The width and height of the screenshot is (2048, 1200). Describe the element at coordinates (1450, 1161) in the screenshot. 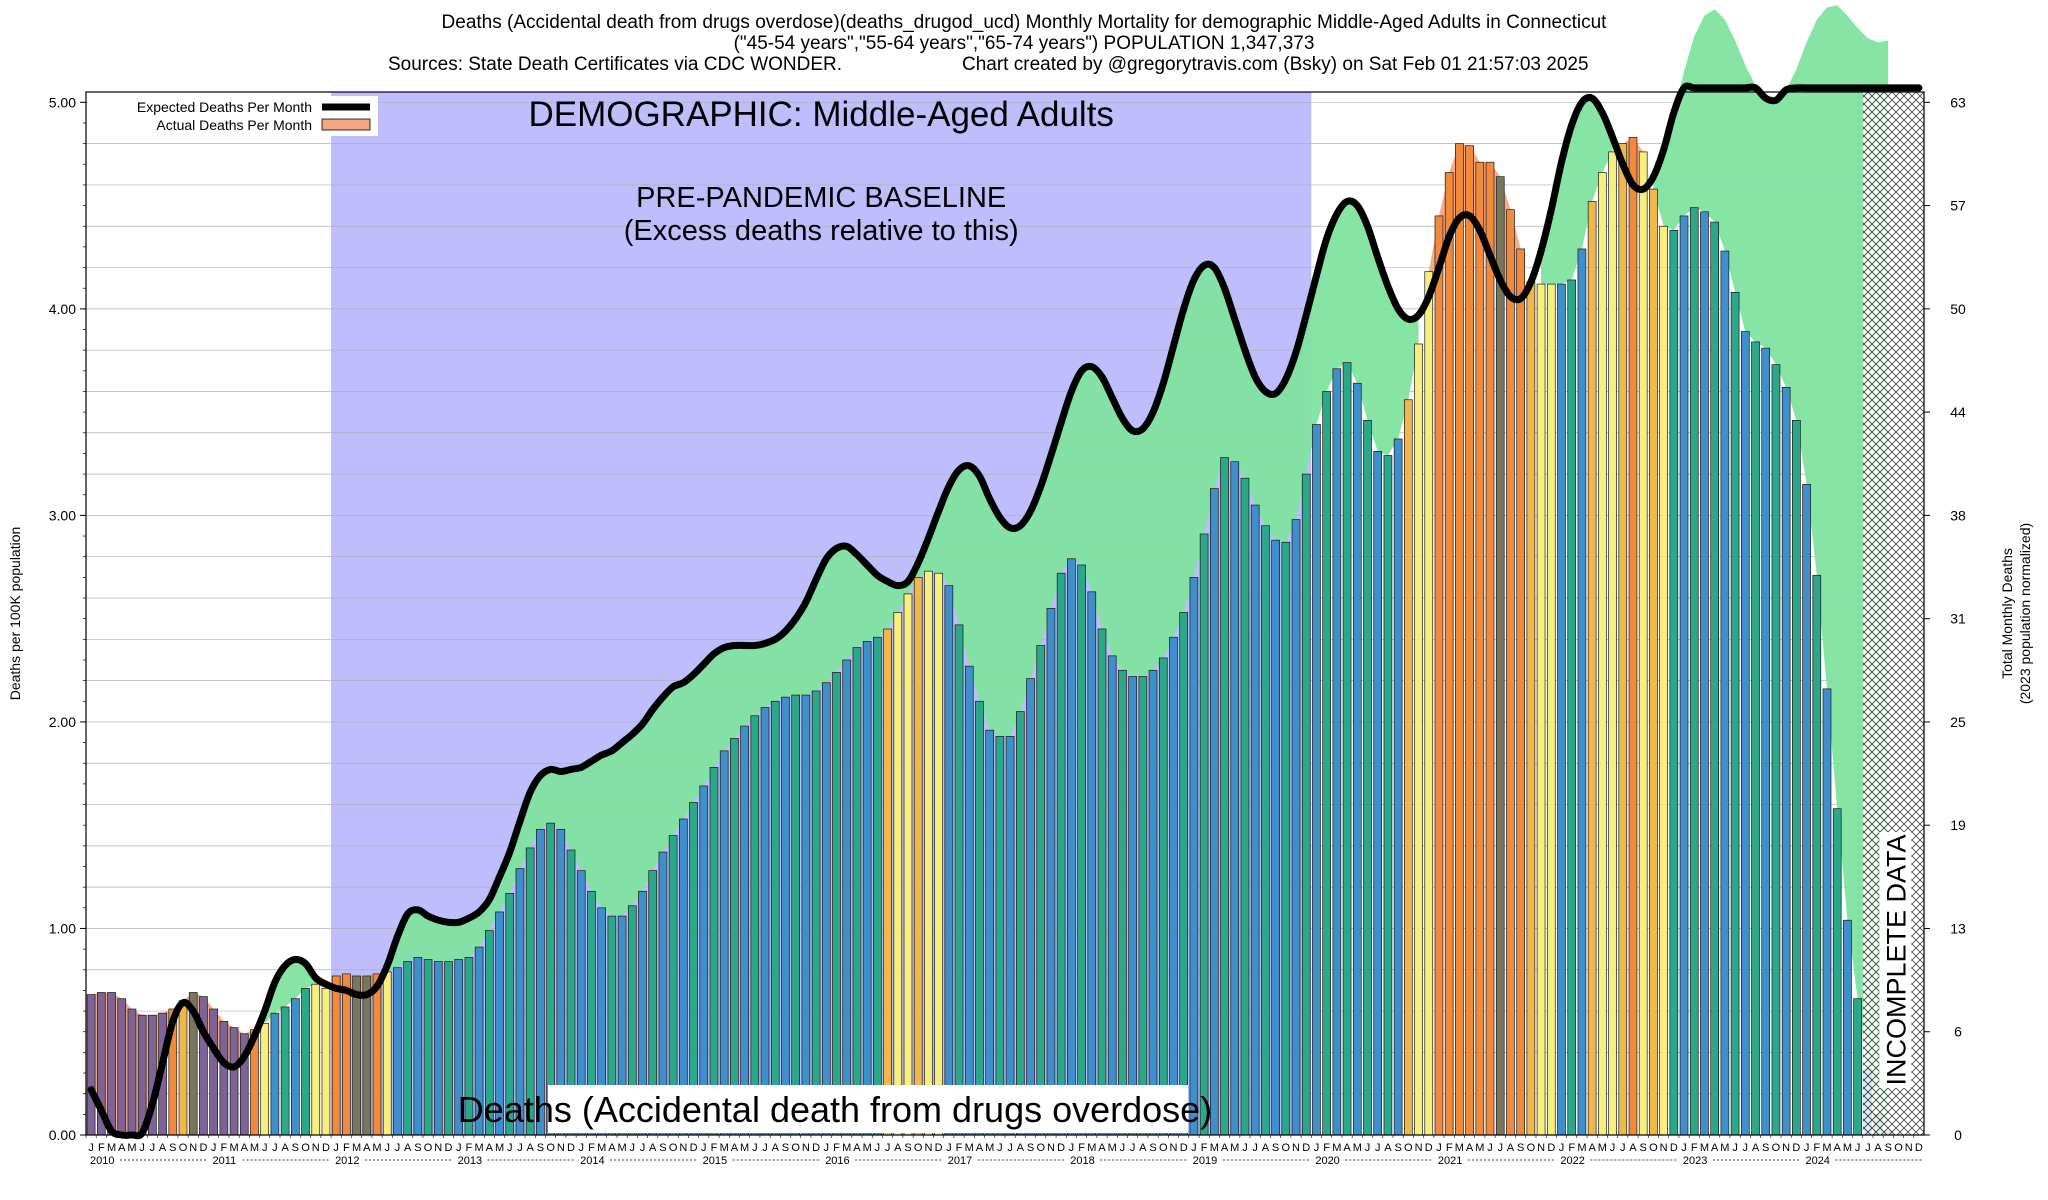

I see `year-label: 2021` at that location.